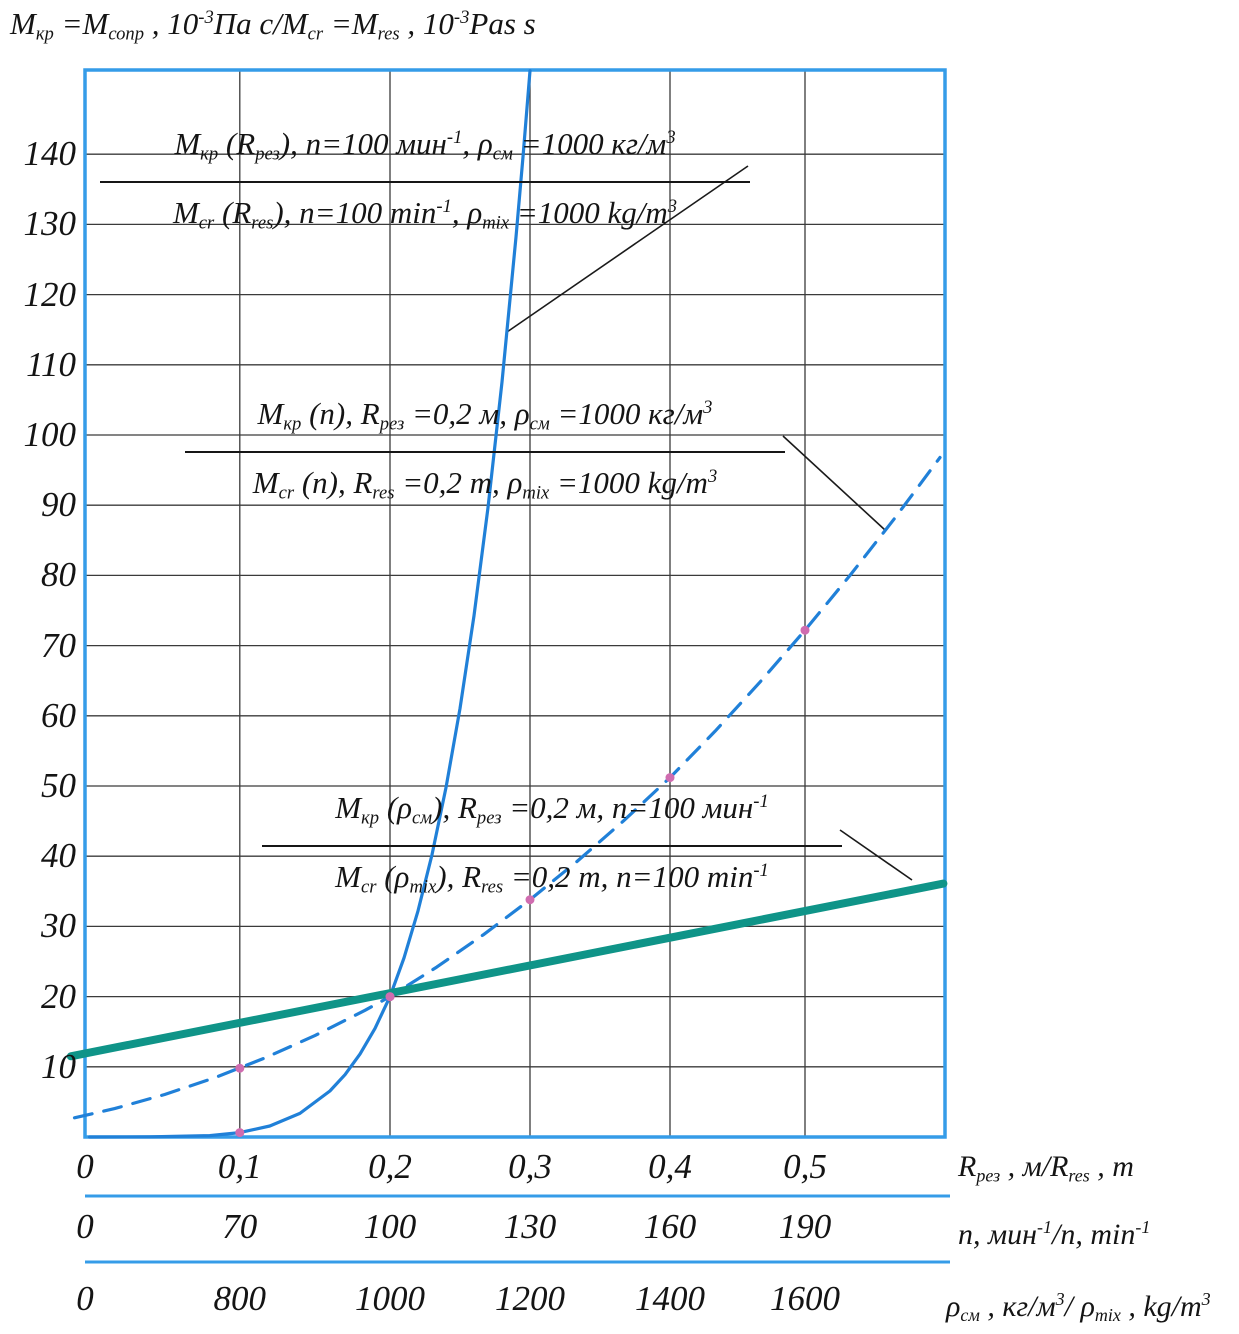 This screenshot has height=1334, width=1239. What do you see at coordinates (58, 856) in the screenshot?
I see `y-tick-label: 40` at bounding box center [58, 856].